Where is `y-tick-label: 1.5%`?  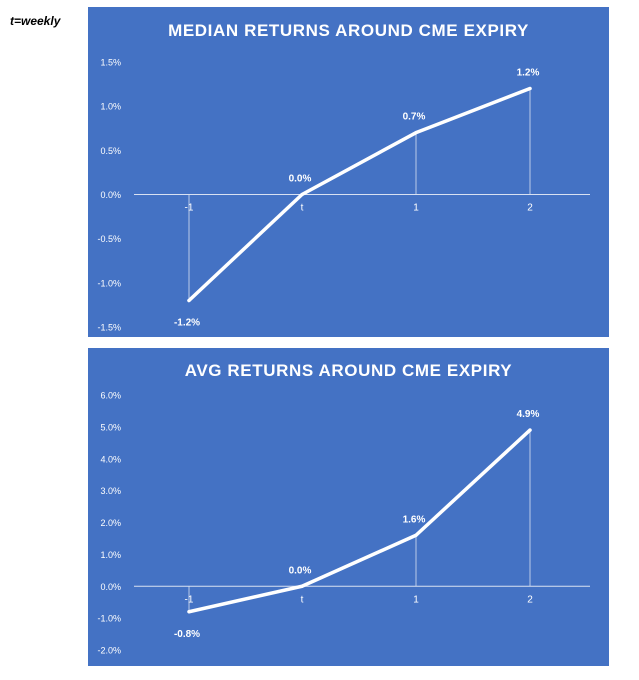
y-tick-label: 1.5% is located at coordinates (110, 63).